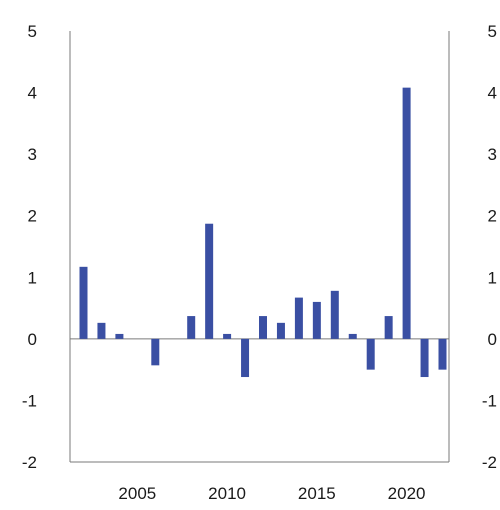  What do you see at coordinates (489, 462) in the screenshot?
I see `right-y-tick-label: -2` at bounding box center [489, 462].